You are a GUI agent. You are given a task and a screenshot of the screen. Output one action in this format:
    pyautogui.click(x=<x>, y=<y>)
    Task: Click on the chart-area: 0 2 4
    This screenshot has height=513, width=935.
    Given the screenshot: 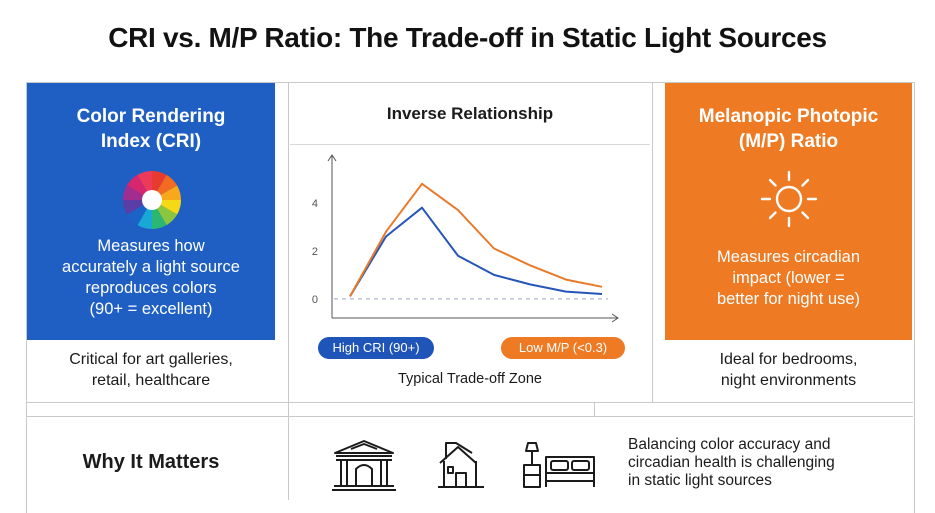 What is the action you would take?
    pyautogui.click(x=470, y=240)
    